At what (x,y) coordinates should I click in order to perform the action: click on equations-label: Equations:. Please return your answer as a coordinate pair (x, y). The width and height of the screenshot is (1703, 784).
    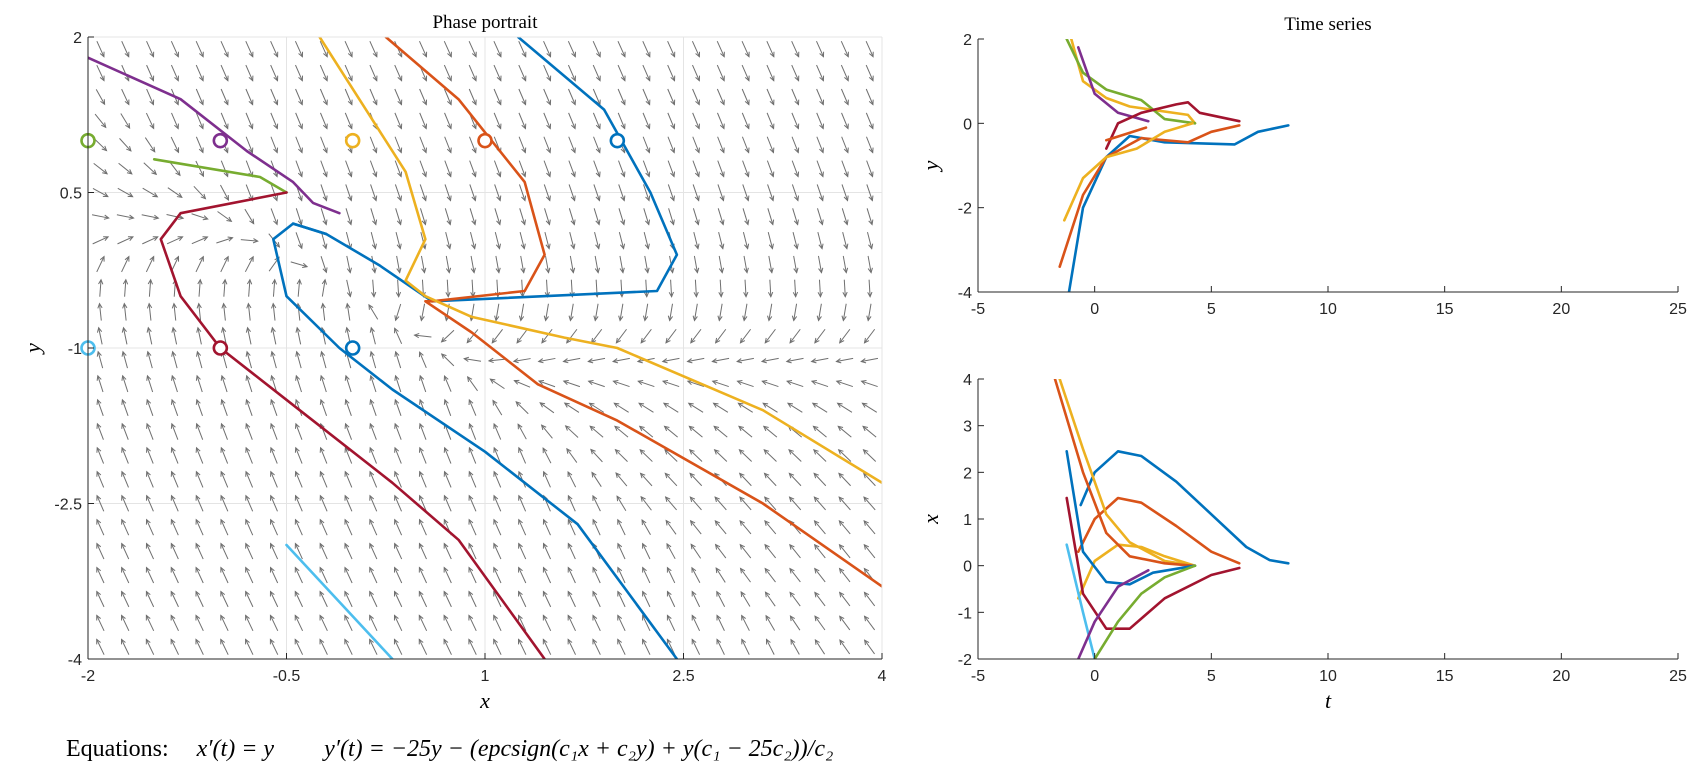
    Looking at the image, I should click on (117, 749).